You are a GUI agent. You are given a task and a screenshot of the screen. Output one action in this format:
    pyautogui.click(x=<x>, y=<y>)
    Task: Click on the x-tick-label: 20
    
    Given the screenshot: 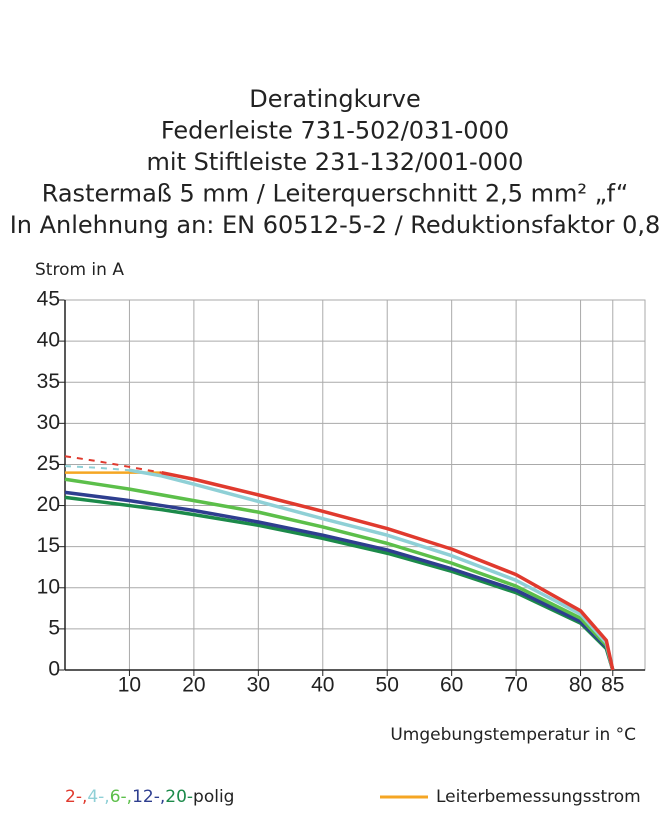 What is the action you would take?
    pyautogui.click(x=193, y=685)
    